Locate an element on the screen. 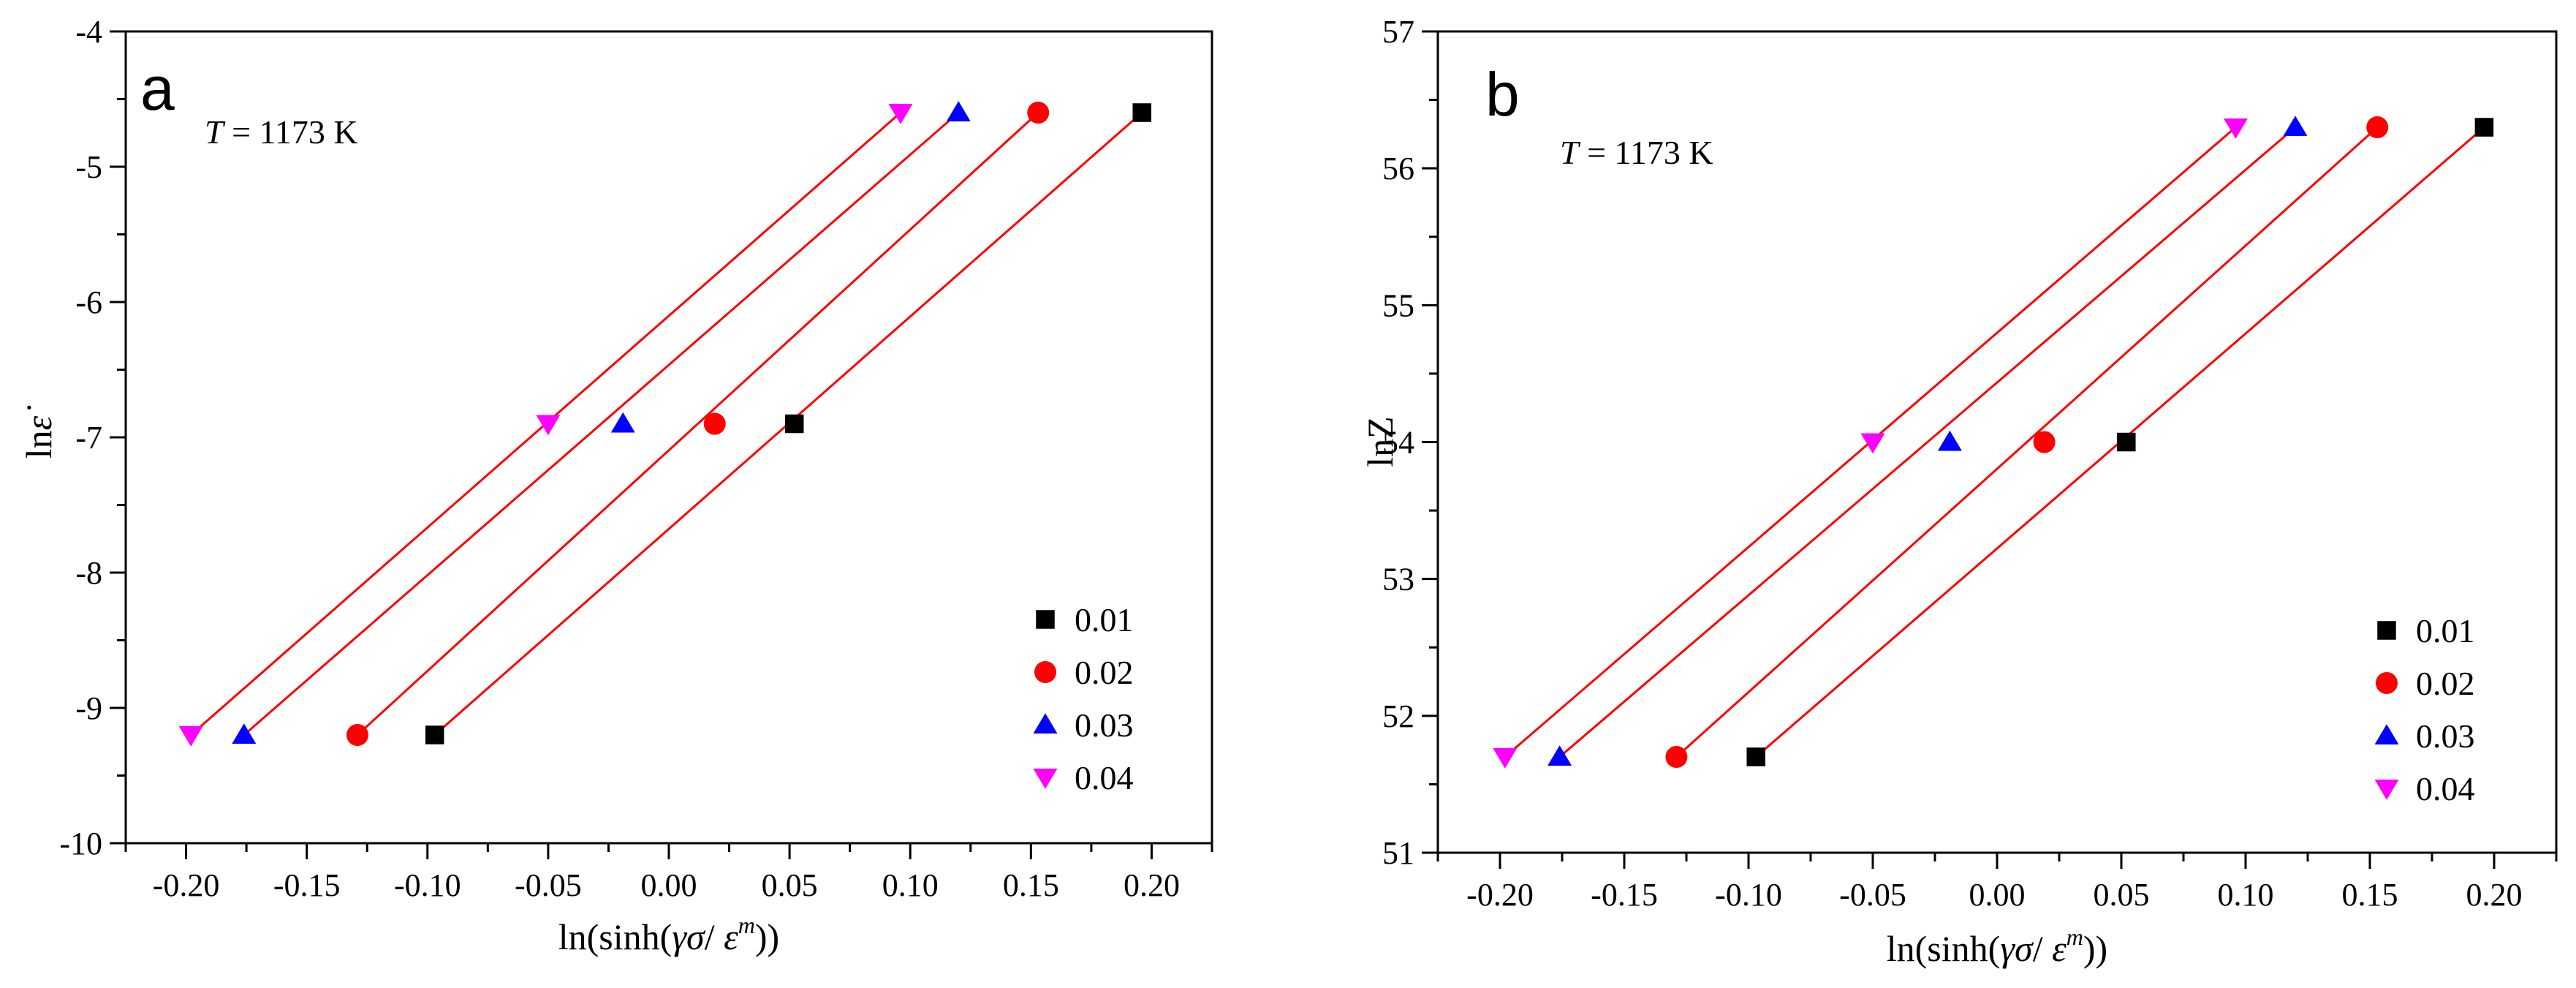 The height and width of the screenshot is (988, 2576). y-tick-label: 53 is located at coordinates (1398, 579).